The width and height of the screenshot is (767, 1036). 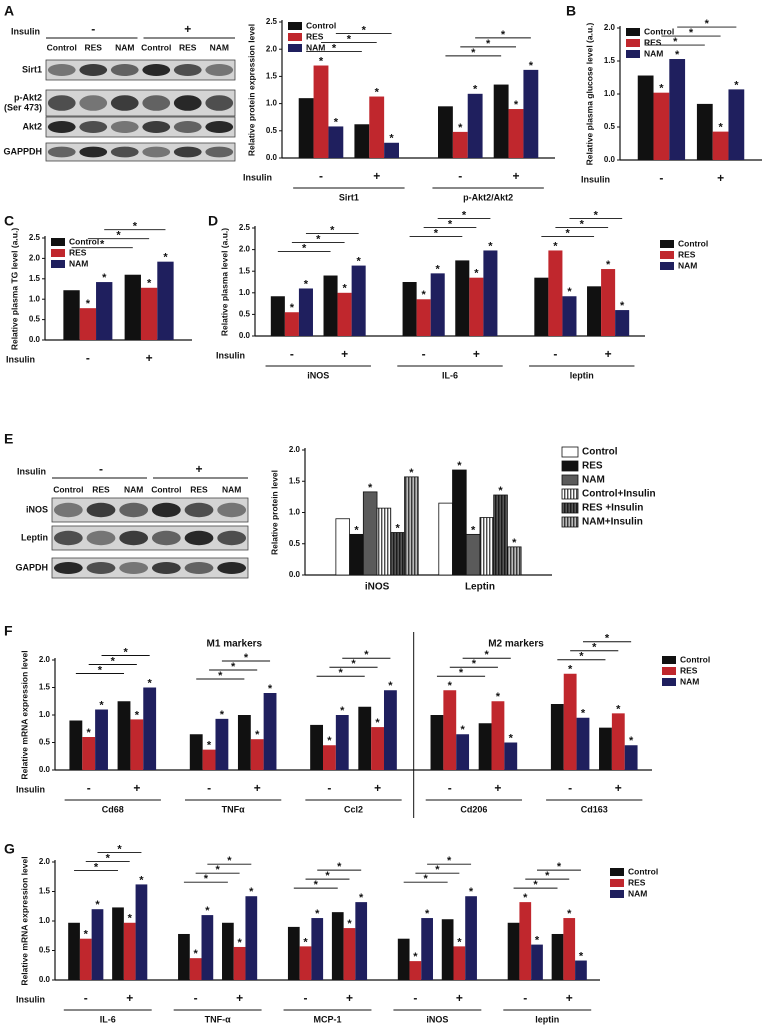 I want to click on panel-label: F, so click(x=8, y=631).